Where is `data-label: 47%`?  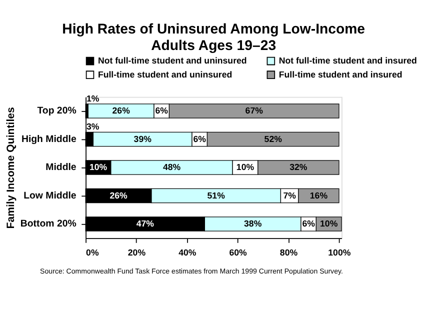
data-label: 47% is located at coordinates (145, 223).